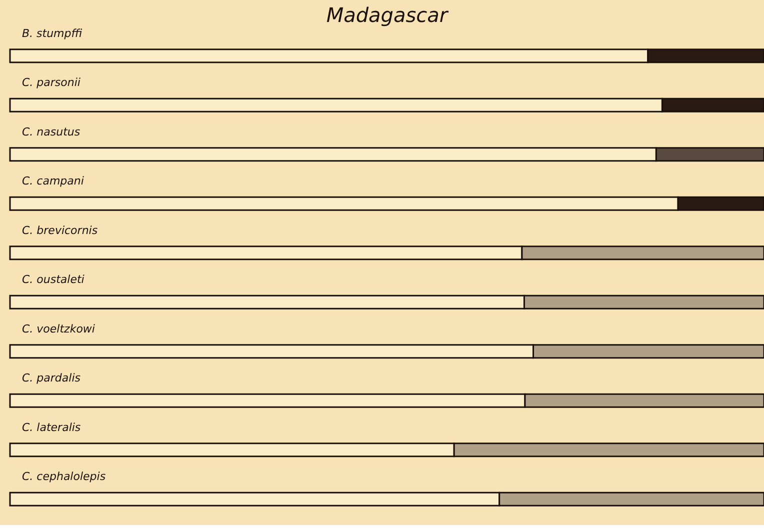  What do you see at coordinates (53, 279) in the screenshot?
I see `y-tick-label: C. oustaleti` at bounding box center [53, 279].